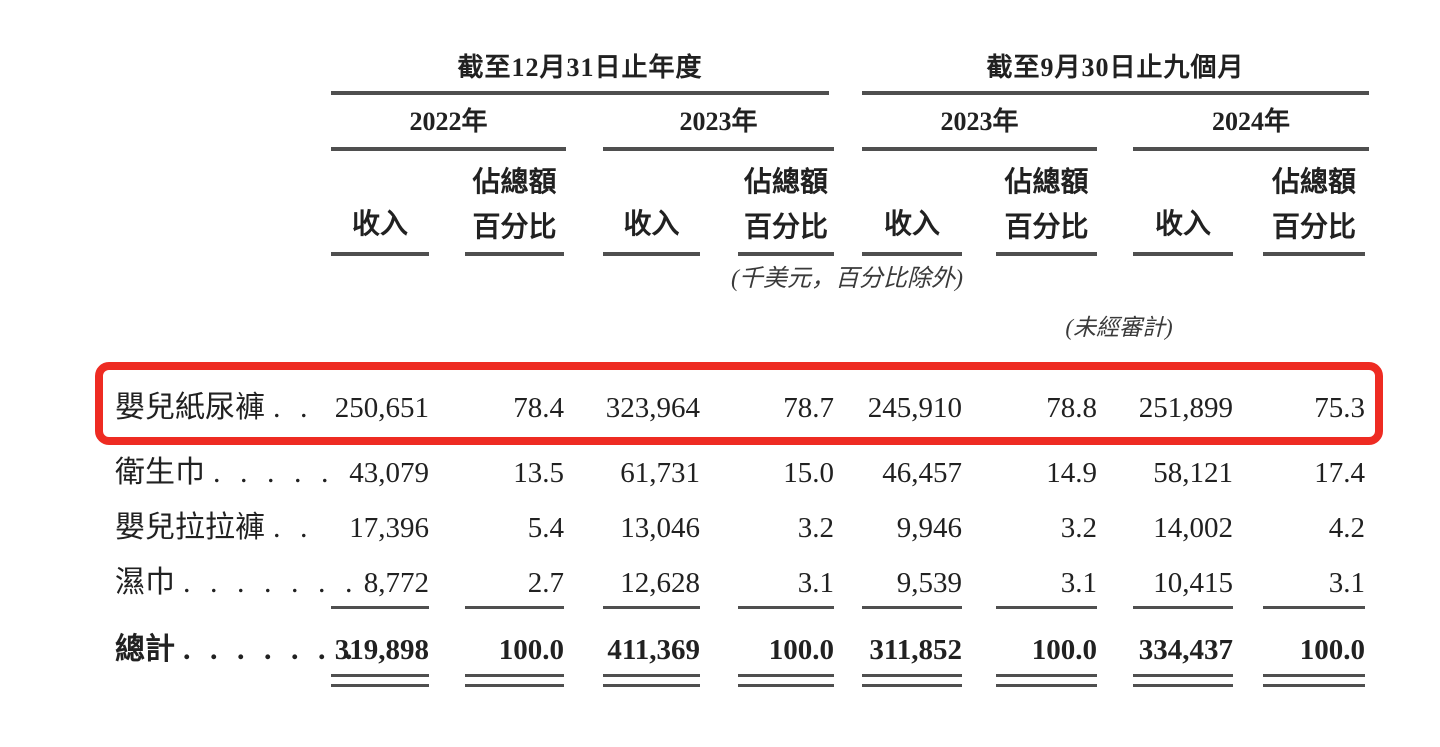 The width and height of the screenshot is (1440, 747). Describe the element at coordinates (237, 649) in the screenshot. I see `total-label: 總計. . . . . . .` at that location.